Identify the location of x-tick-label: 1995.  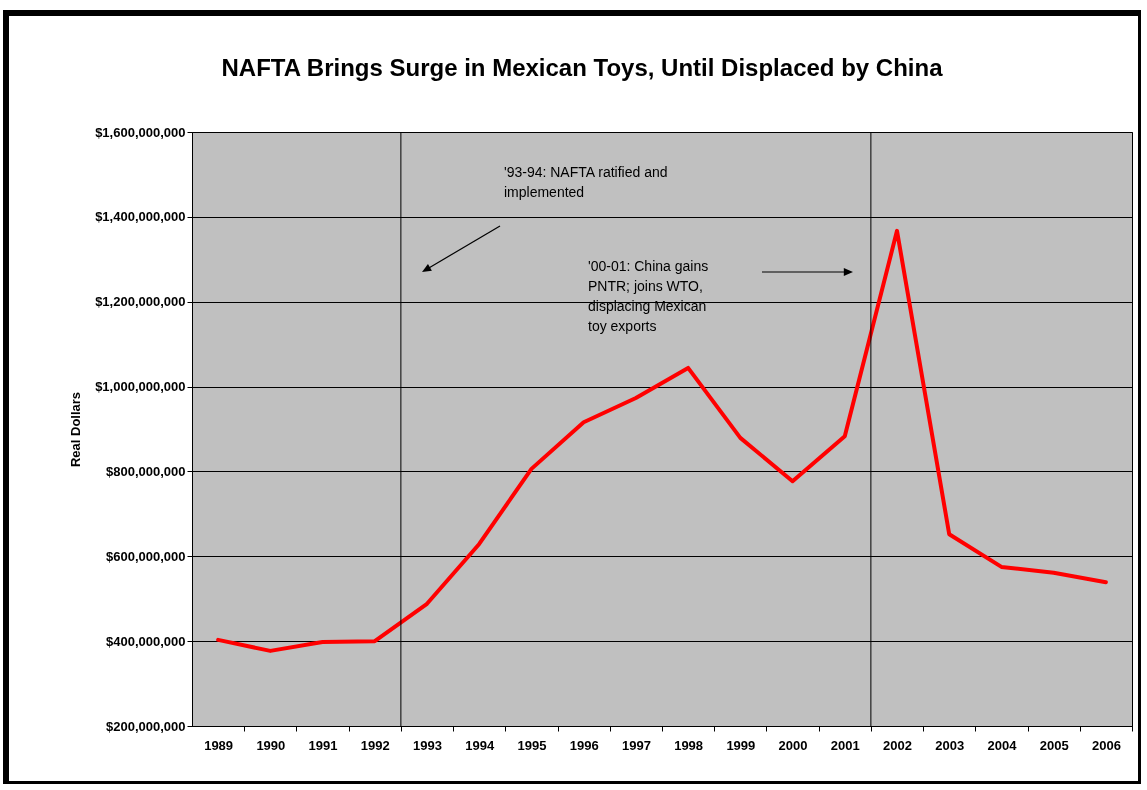
(532, 745).